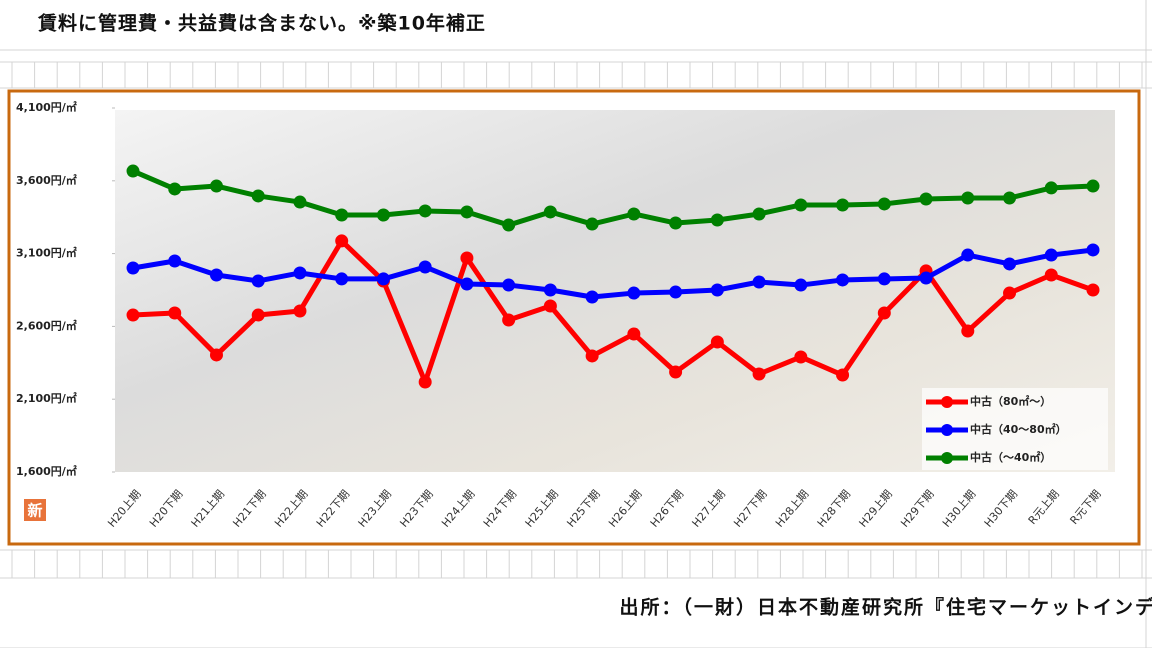 The image size is (1152, 648). What do you see at coordinates (46, 398) in the screenshot?
I see `y-tick-label: 2,100円/㎡` at bounding box center [46, 398].